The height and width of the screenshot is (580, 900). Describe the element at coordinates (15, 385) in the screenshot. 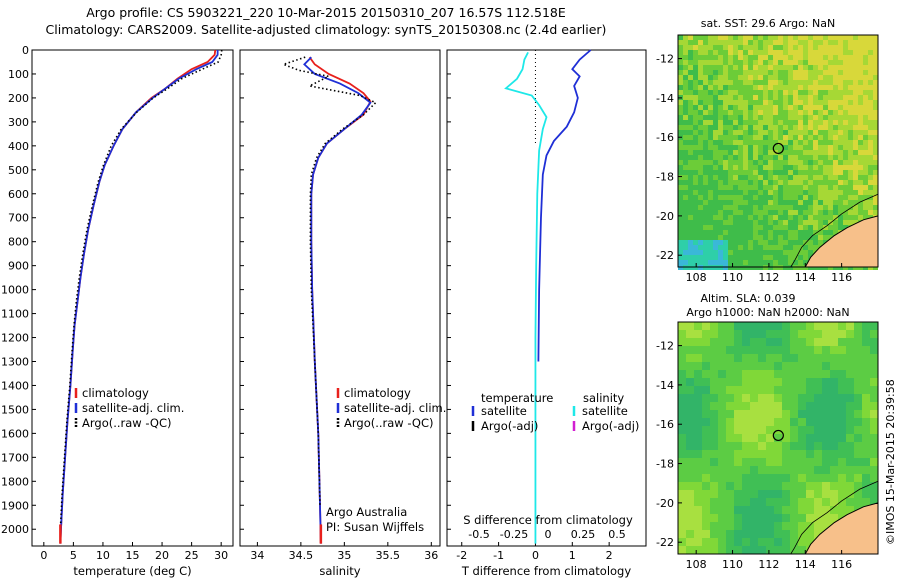

I see `y-tick-label: 1400` at that location.